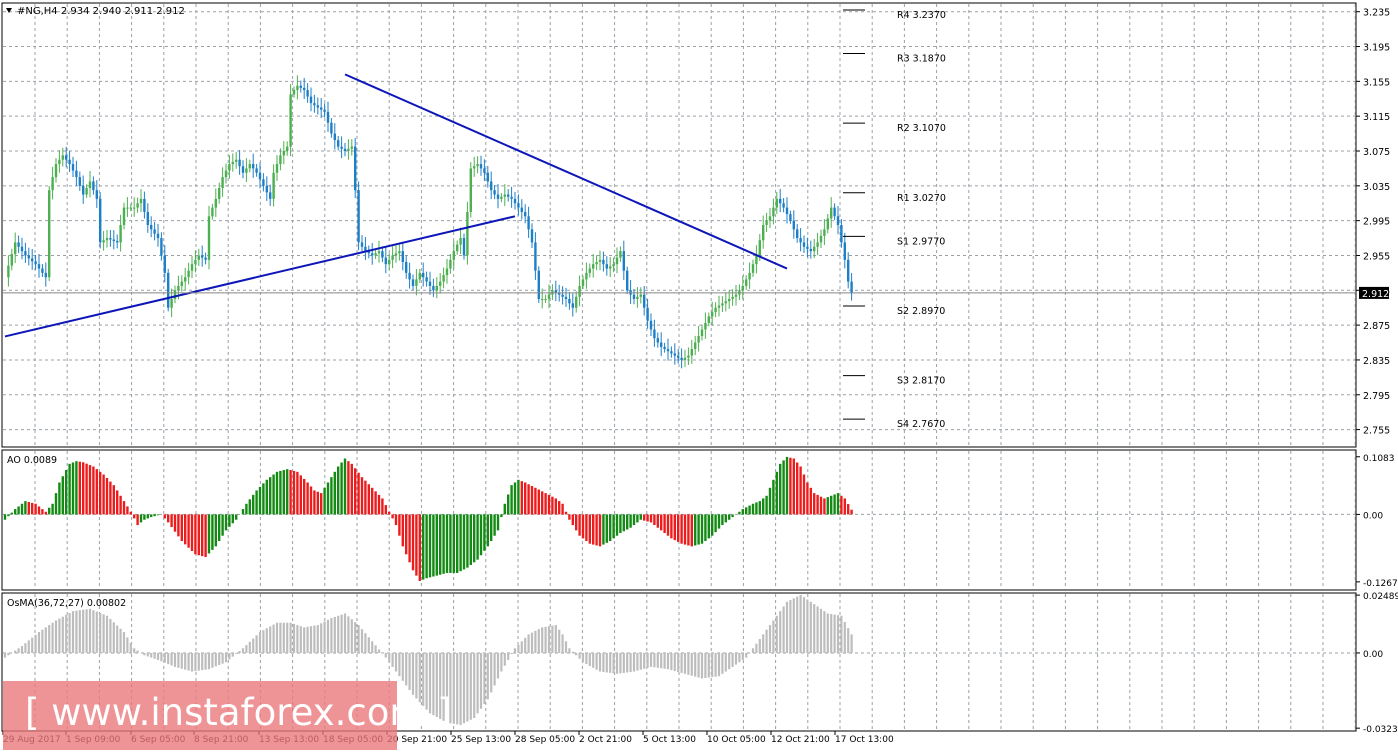 The height and width of the screenshot is (754, 1398). What do you see at coordinates (481, 740) in the screenshot?
I see `x-tick-label: 25 Sep 13:00` at bounding box center [481, 740].